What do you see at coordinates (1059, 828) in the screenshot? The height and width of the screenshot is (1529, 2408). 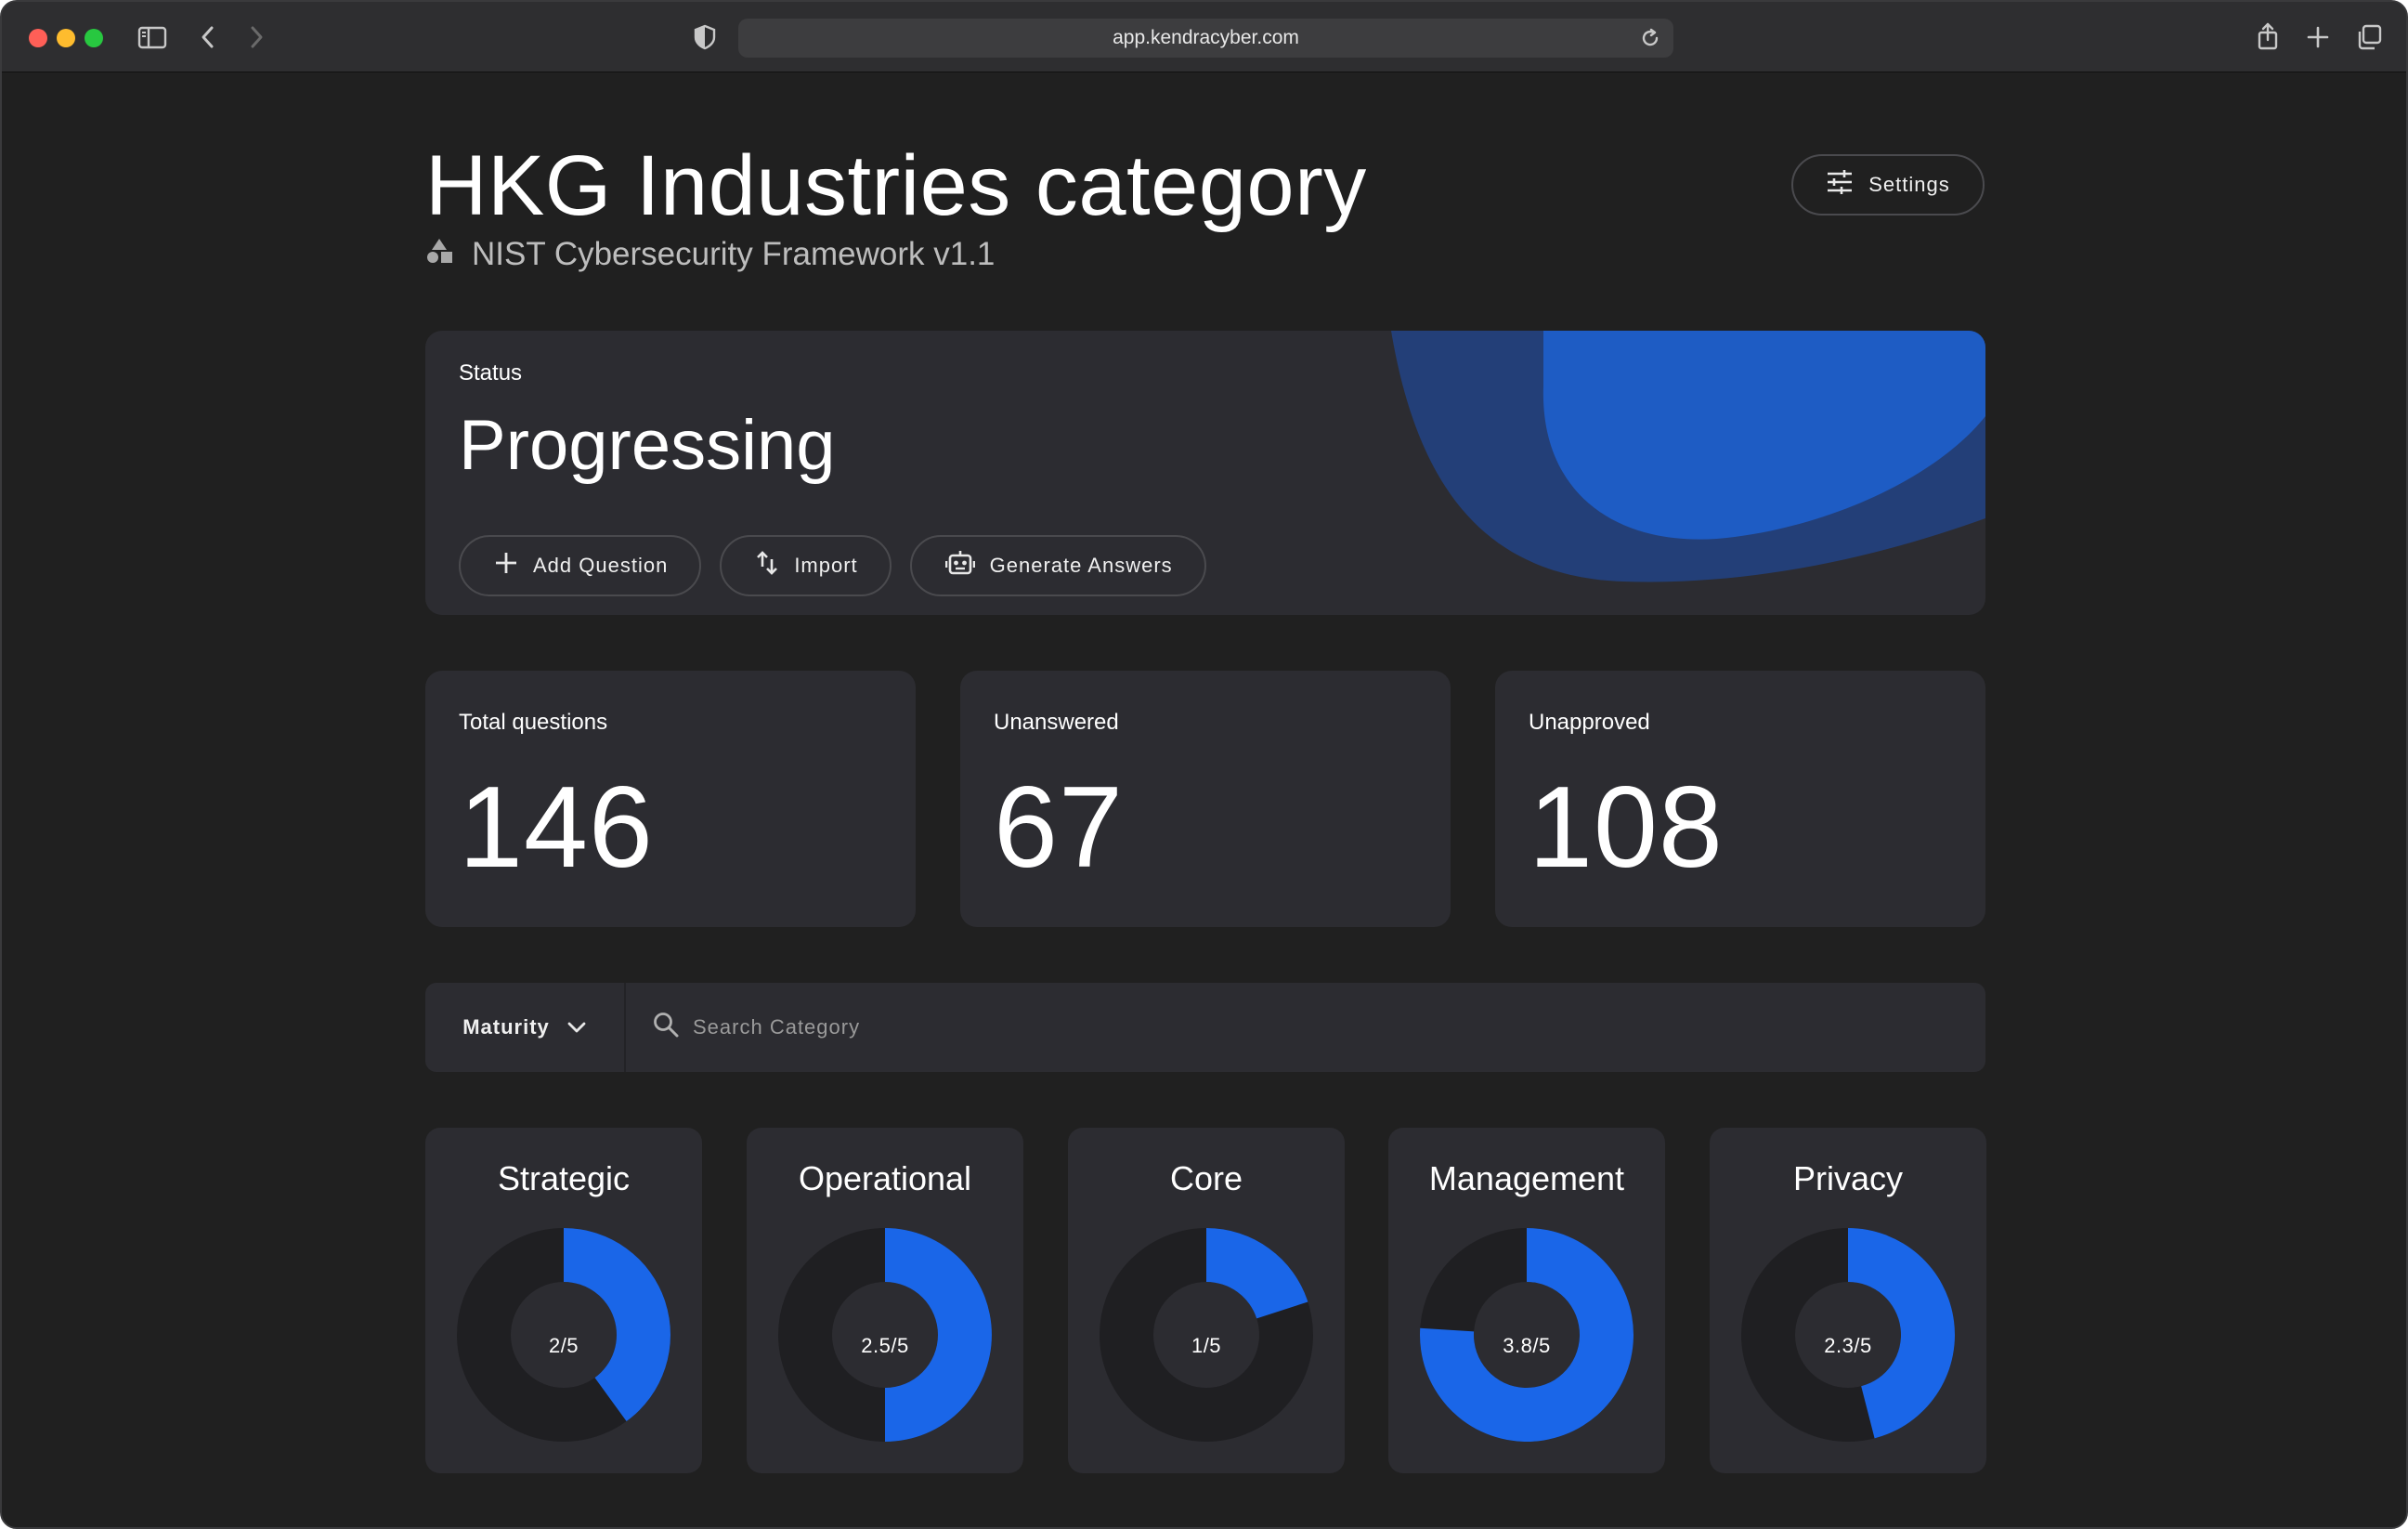 I see `stat-value: 67` at bounding box center [1059, 828].